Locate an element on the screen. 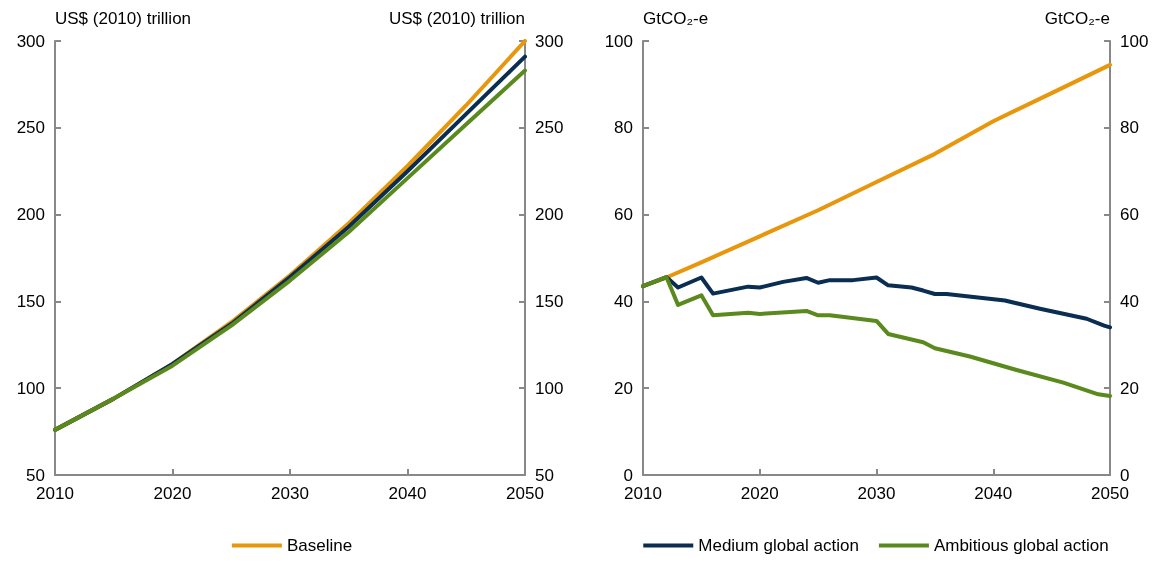 This screenshot has width=1168, height=565. y-tick-label: 150 is located at coordinates (30, 301).